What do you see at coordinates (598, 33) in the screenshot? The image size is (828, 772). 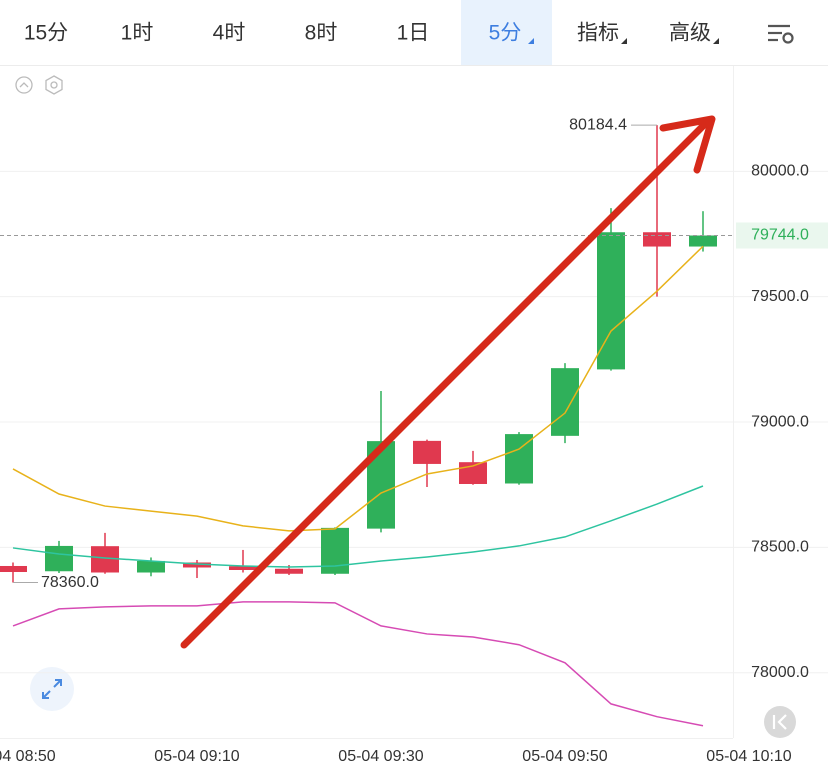 I see `tab: 指标` at bounding box center [598, 33].